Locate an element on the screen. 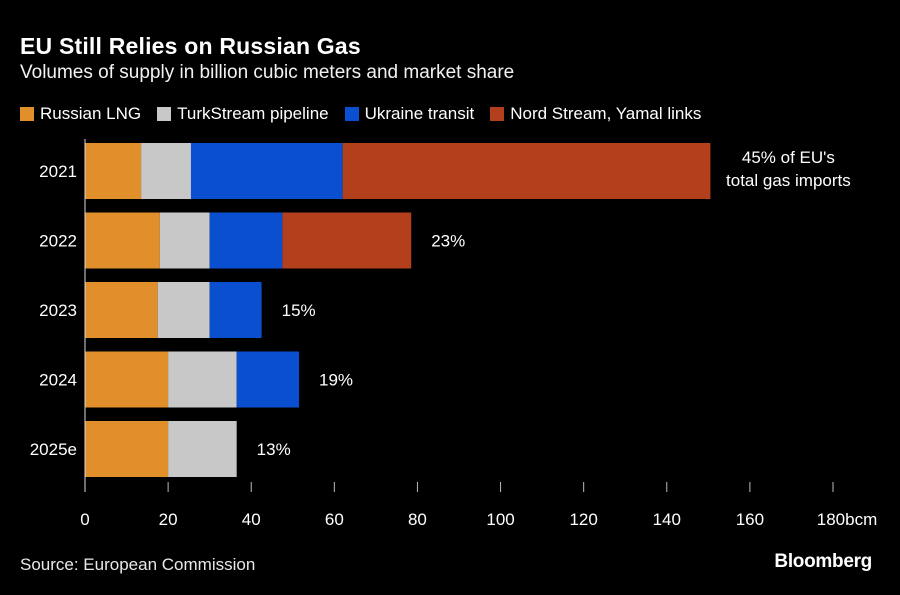 The image size is (900, 595). x-tick-label: 180bcm is located at coordinates (847, 519).